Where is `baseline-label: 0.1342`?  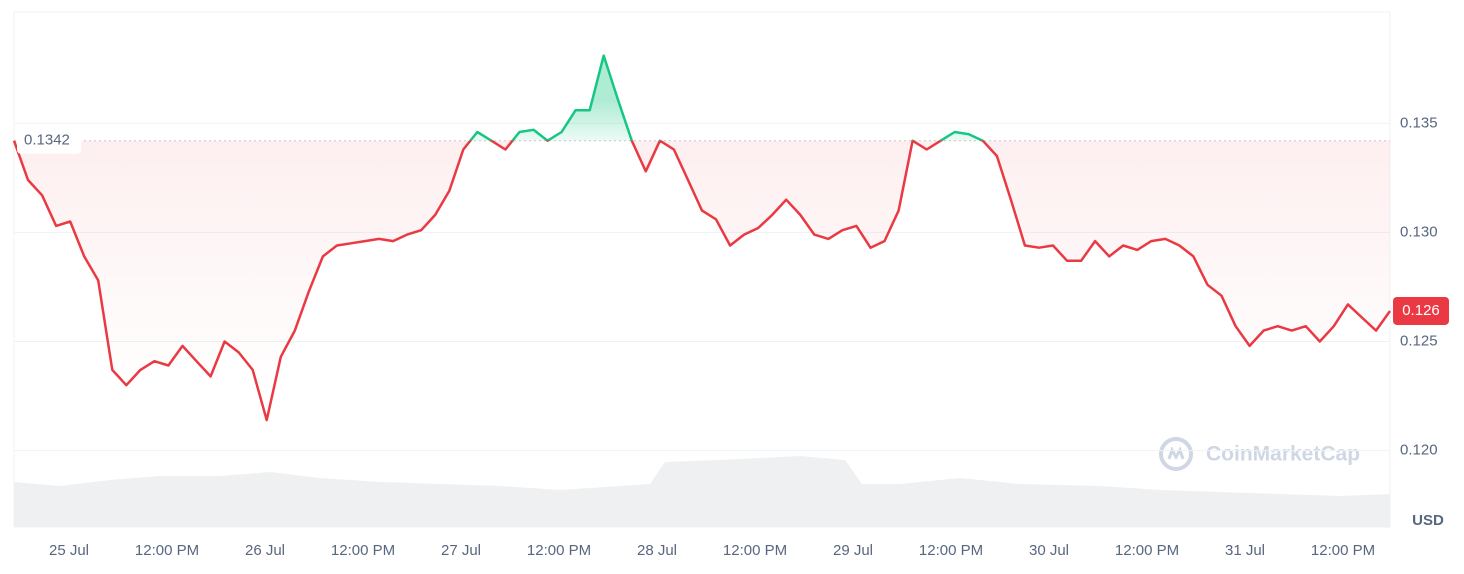 baseline-label: 0.1342 is located at coordinates (47, 140).